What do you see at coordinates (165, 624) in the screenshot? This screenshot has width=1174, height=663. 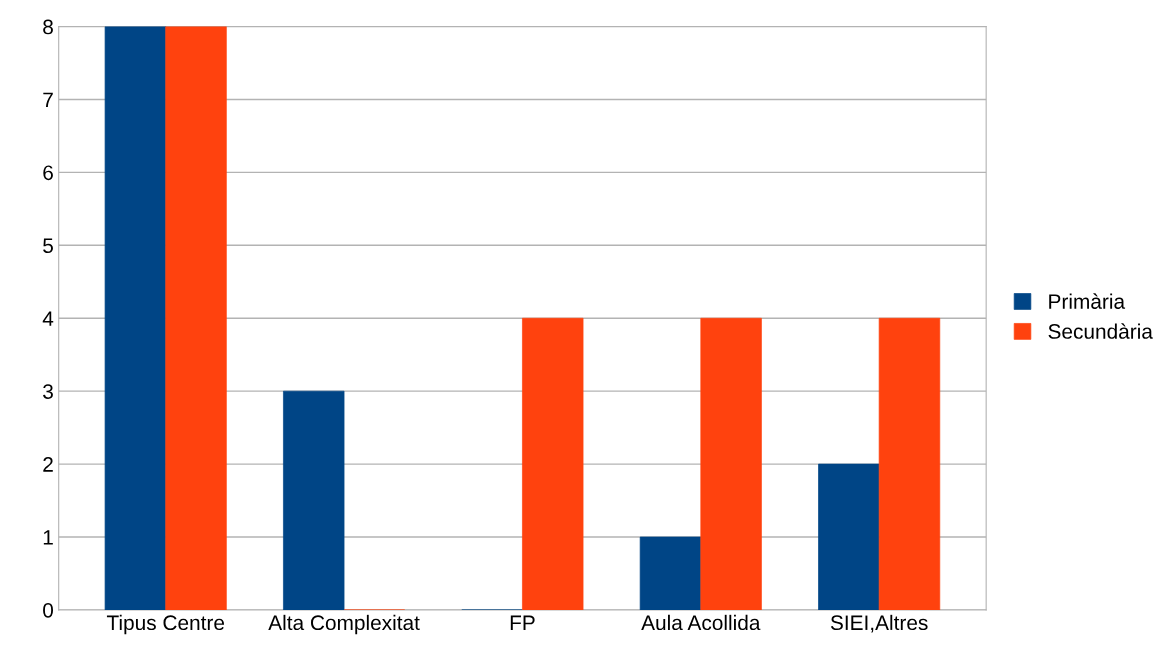 I see `x-tick-label: Tipus Centre` at bounding box center [165, 624].